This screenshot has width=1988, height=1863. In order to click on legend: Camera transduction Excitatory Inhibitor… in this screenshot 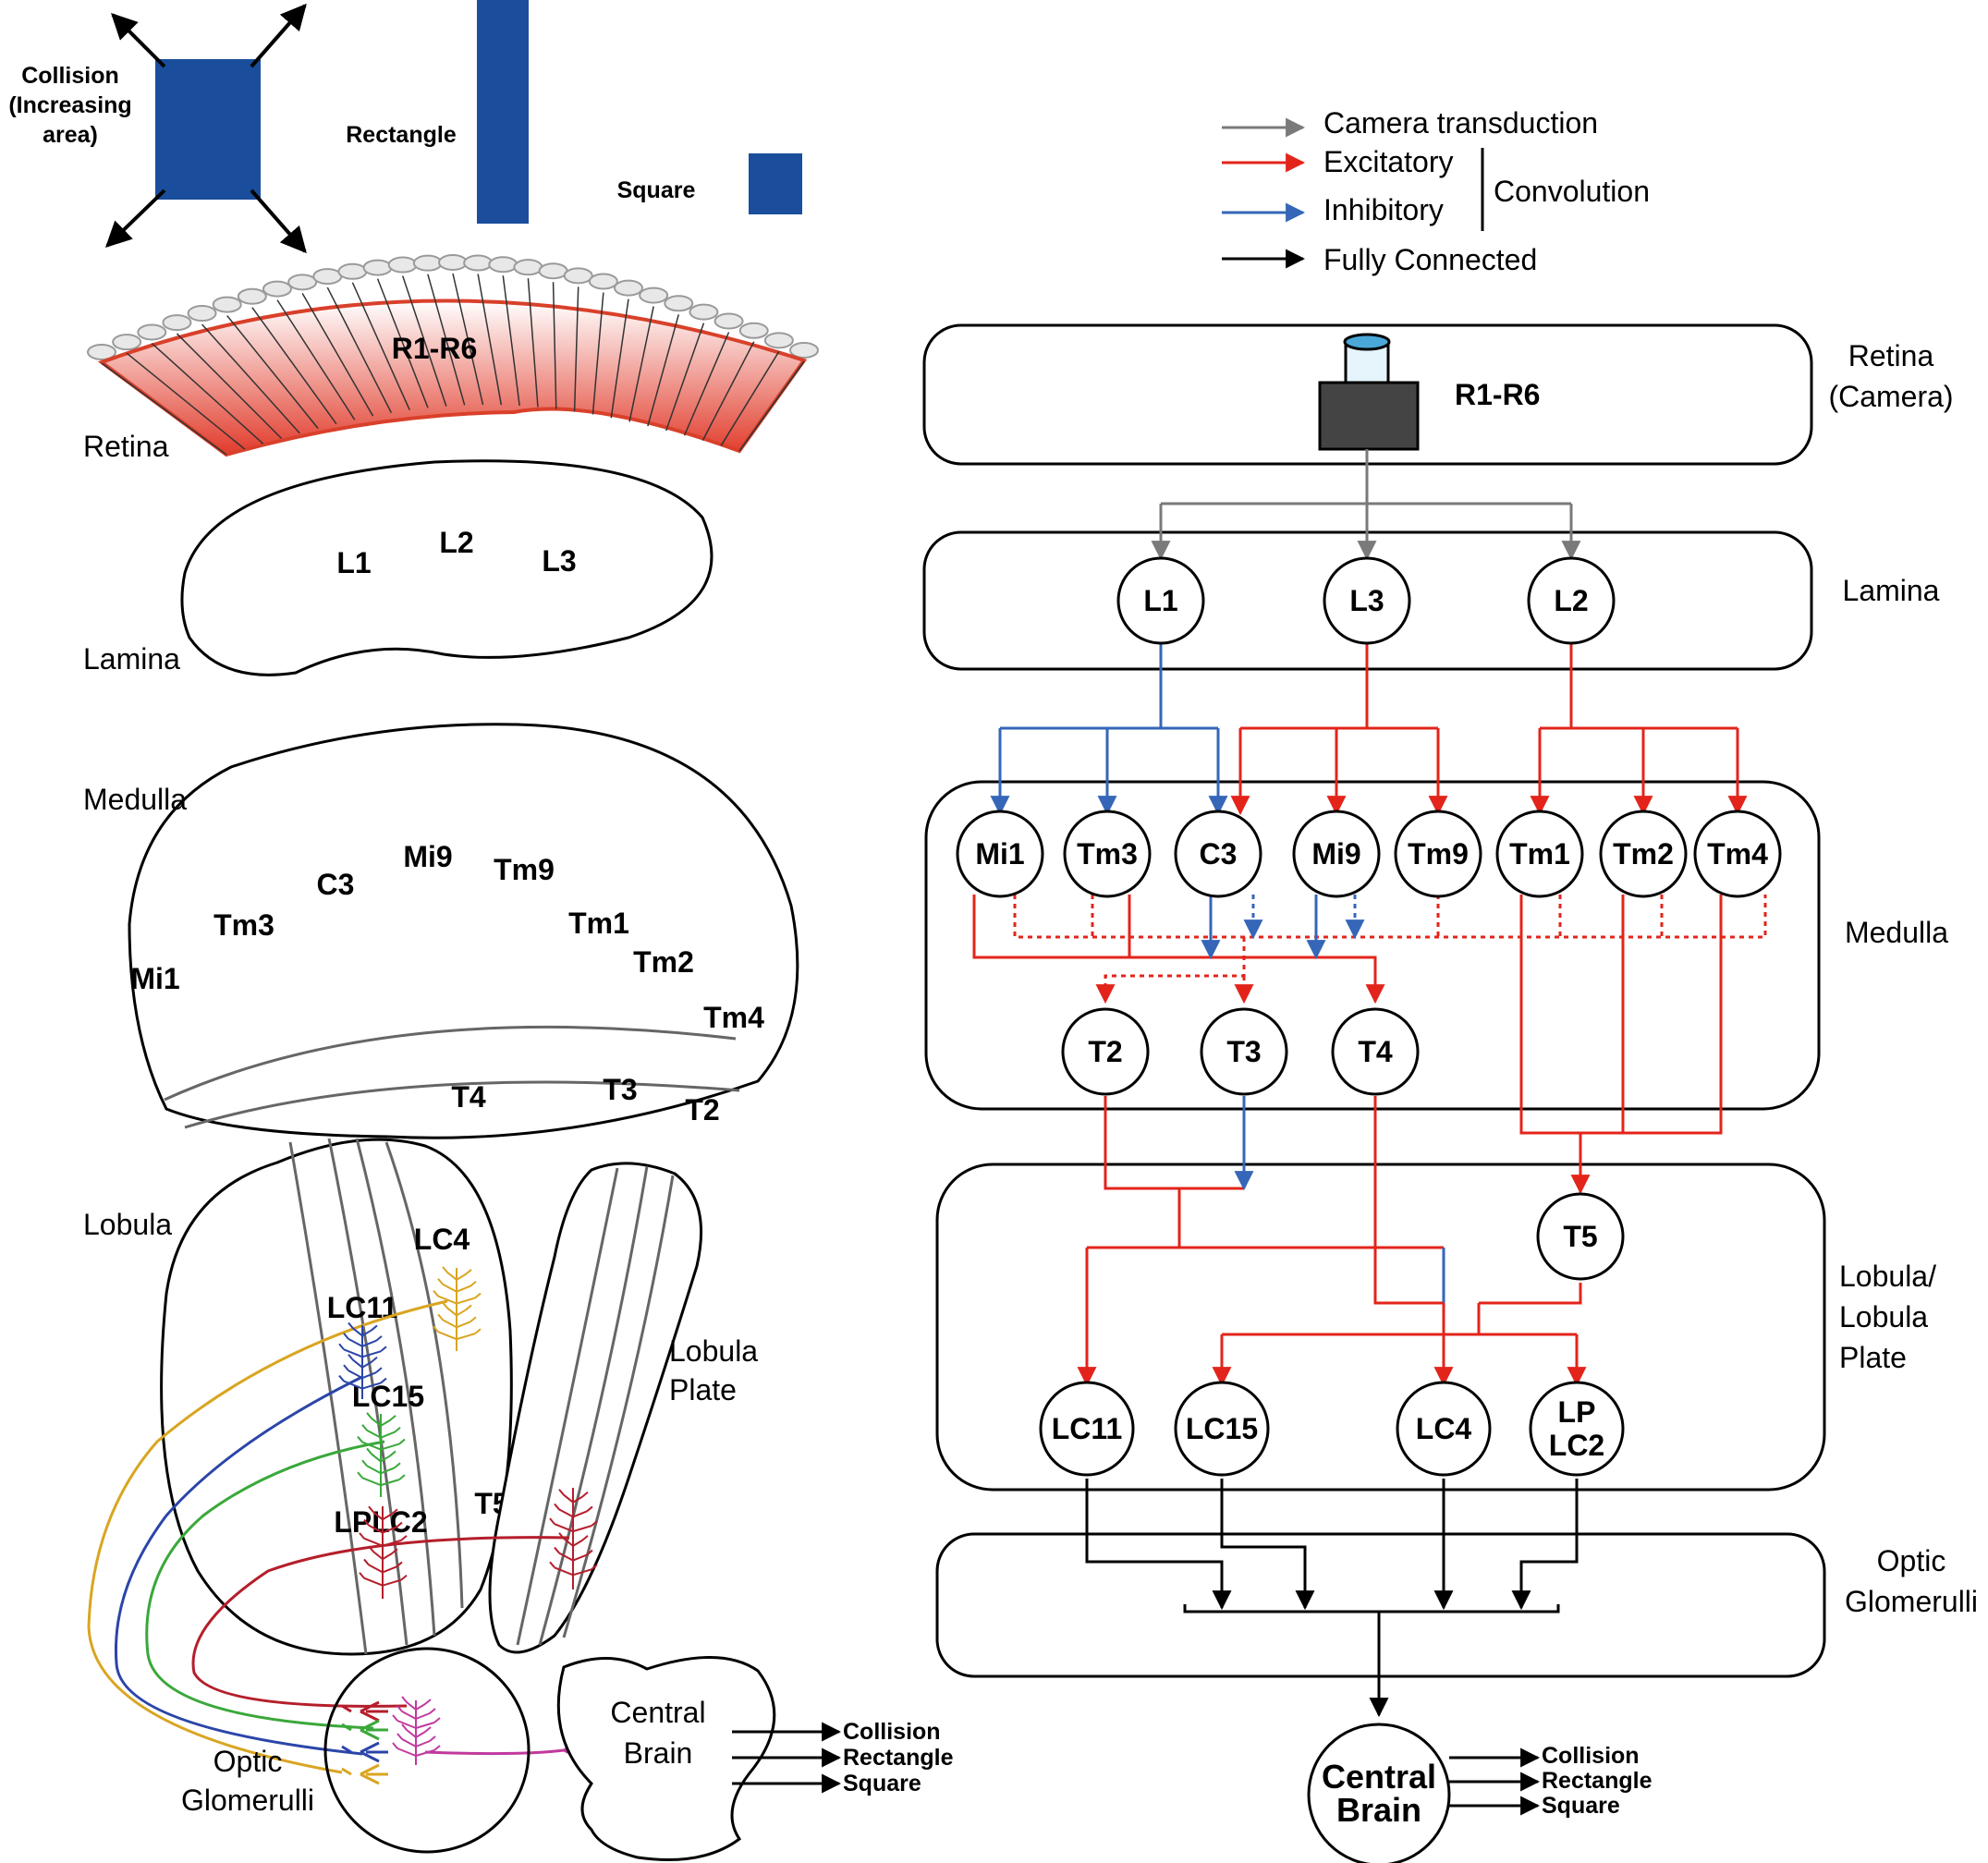, I will do `click(1436, 191)`.